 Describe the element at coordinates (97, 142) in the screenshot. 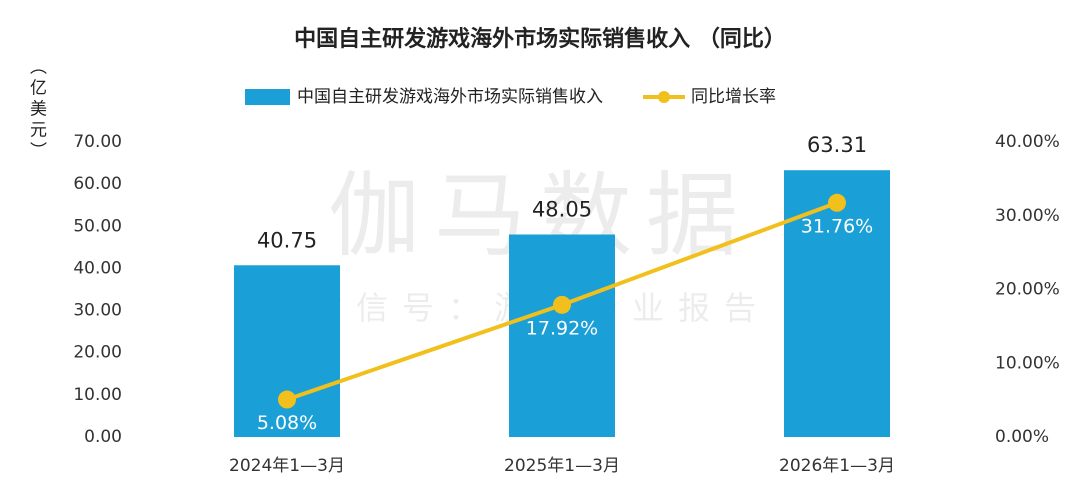

I see `y-tick-label: 70.00` at that location.